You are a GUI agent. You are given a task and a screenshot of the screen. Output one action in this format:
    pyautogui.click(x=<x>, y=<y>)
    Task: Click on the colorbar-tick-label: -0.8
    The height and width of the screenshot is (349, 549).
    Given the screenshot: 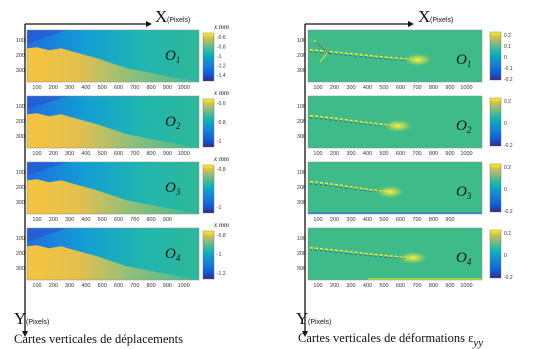 What is the action you would take?
    pyautogui.click(x=221, y=48)
    